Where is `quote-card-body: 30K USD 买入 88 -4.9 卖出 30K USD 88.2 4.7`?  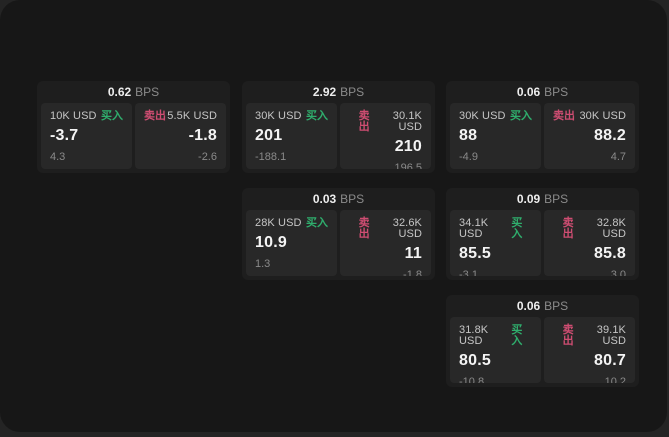
quote-card-body: 30K USD 买入 88 -4.9 卖出 30K USD 88.2 4.7 is located at coordinates (542, 136).